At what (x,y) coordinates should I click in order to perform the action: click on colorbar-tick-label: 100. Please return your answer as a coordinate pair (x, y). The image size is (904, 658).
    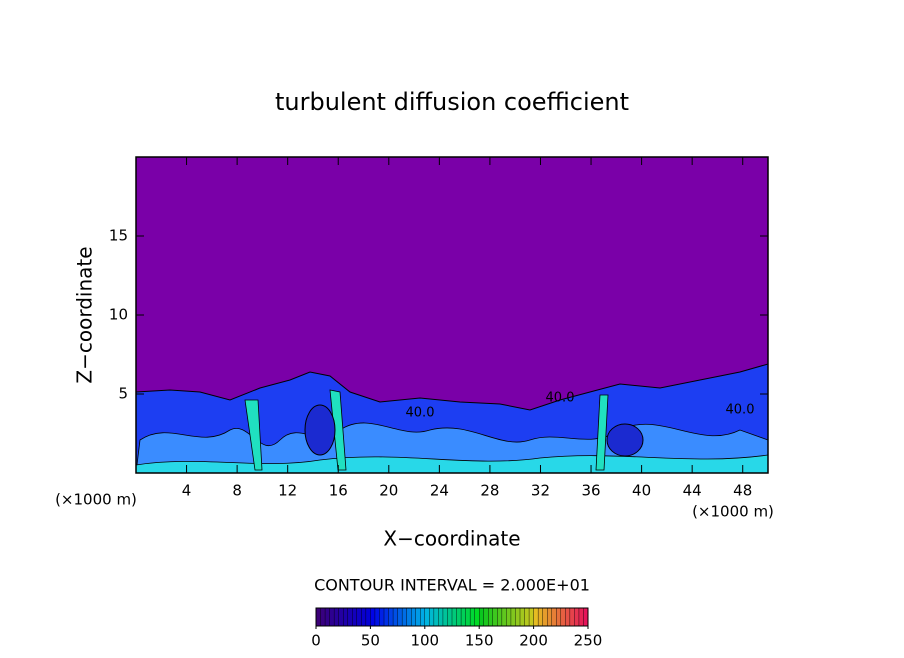
    Looking at the image, I should click on (424, 641).